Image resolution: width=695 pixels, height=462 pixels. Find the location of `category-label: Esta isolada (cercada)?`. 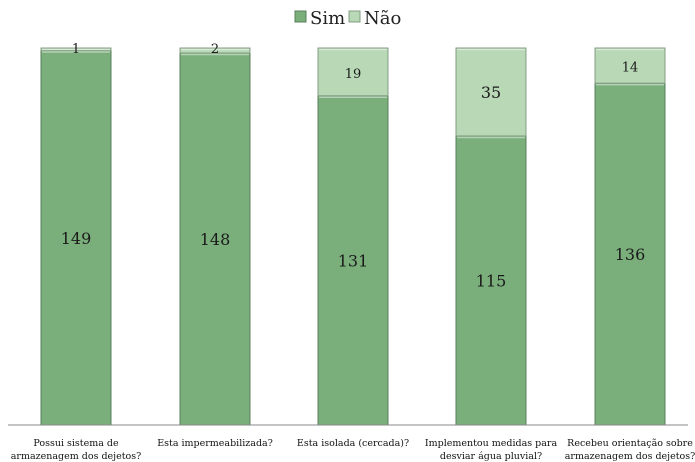

category-label: Esta isolada (cercada)? is located at coordinates (353, 443).